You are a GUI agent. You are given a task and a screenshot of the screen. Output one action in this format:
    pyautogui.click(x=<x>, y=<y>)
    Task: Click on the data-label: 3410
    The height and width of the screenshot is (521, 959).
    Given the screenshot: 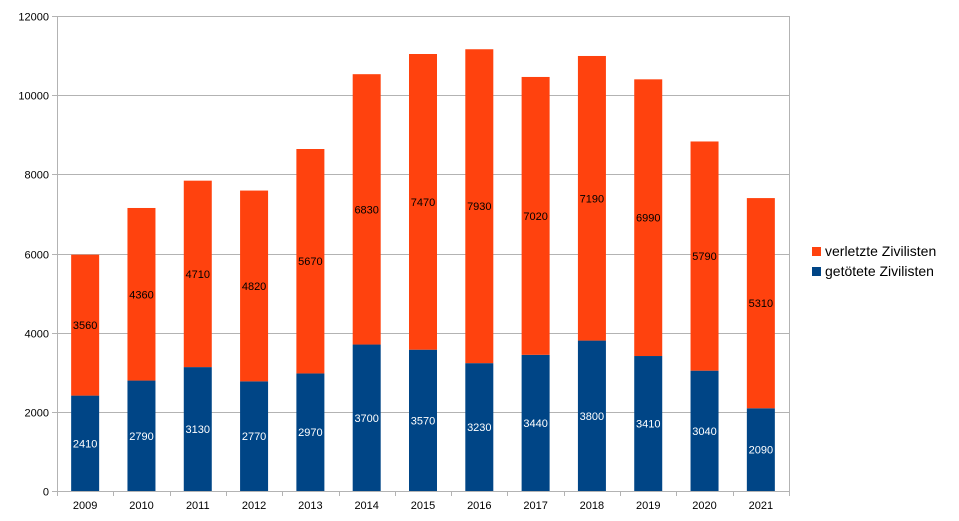 What is the action you would take?
    pyautogui.click(x=648, y=425)
    